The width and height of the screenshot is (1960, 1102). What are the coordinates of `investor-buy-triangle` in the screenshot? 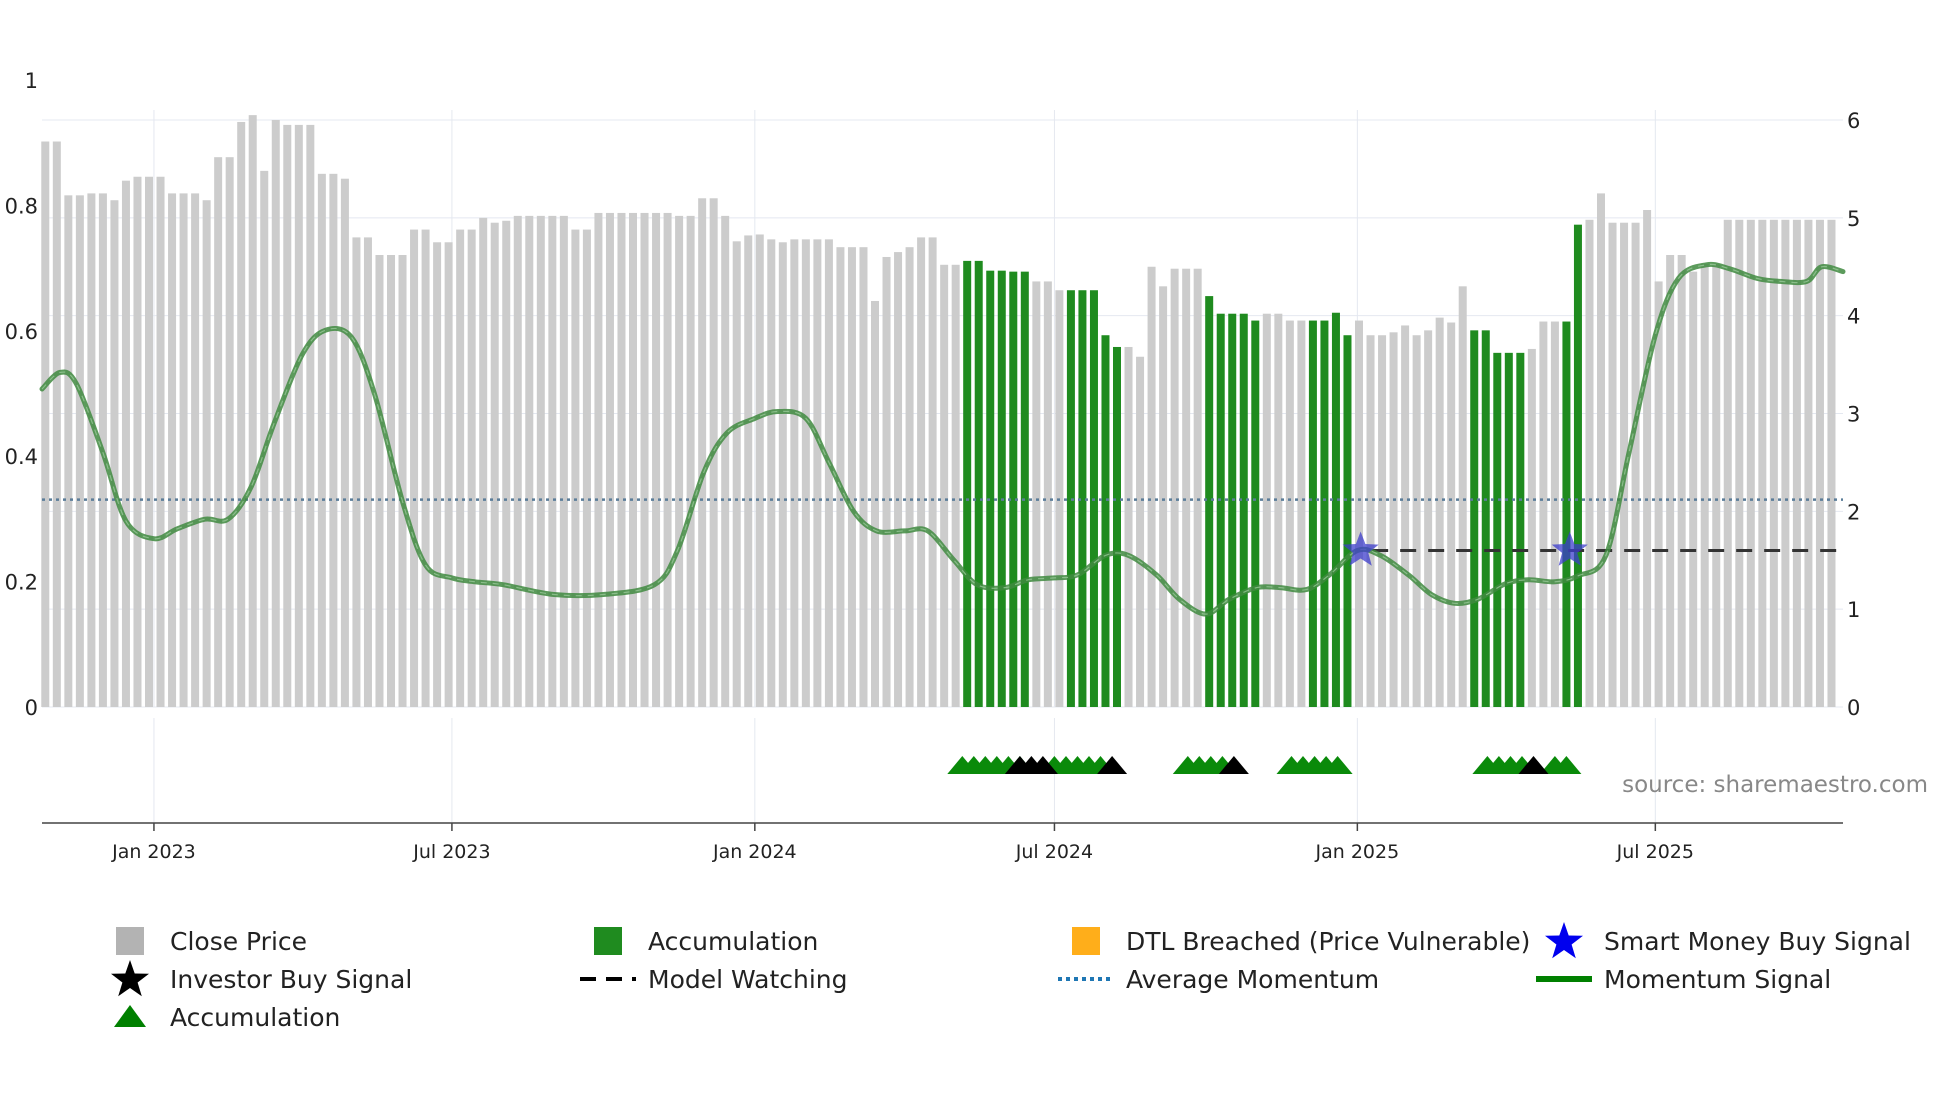 It's located at (1042, 765).